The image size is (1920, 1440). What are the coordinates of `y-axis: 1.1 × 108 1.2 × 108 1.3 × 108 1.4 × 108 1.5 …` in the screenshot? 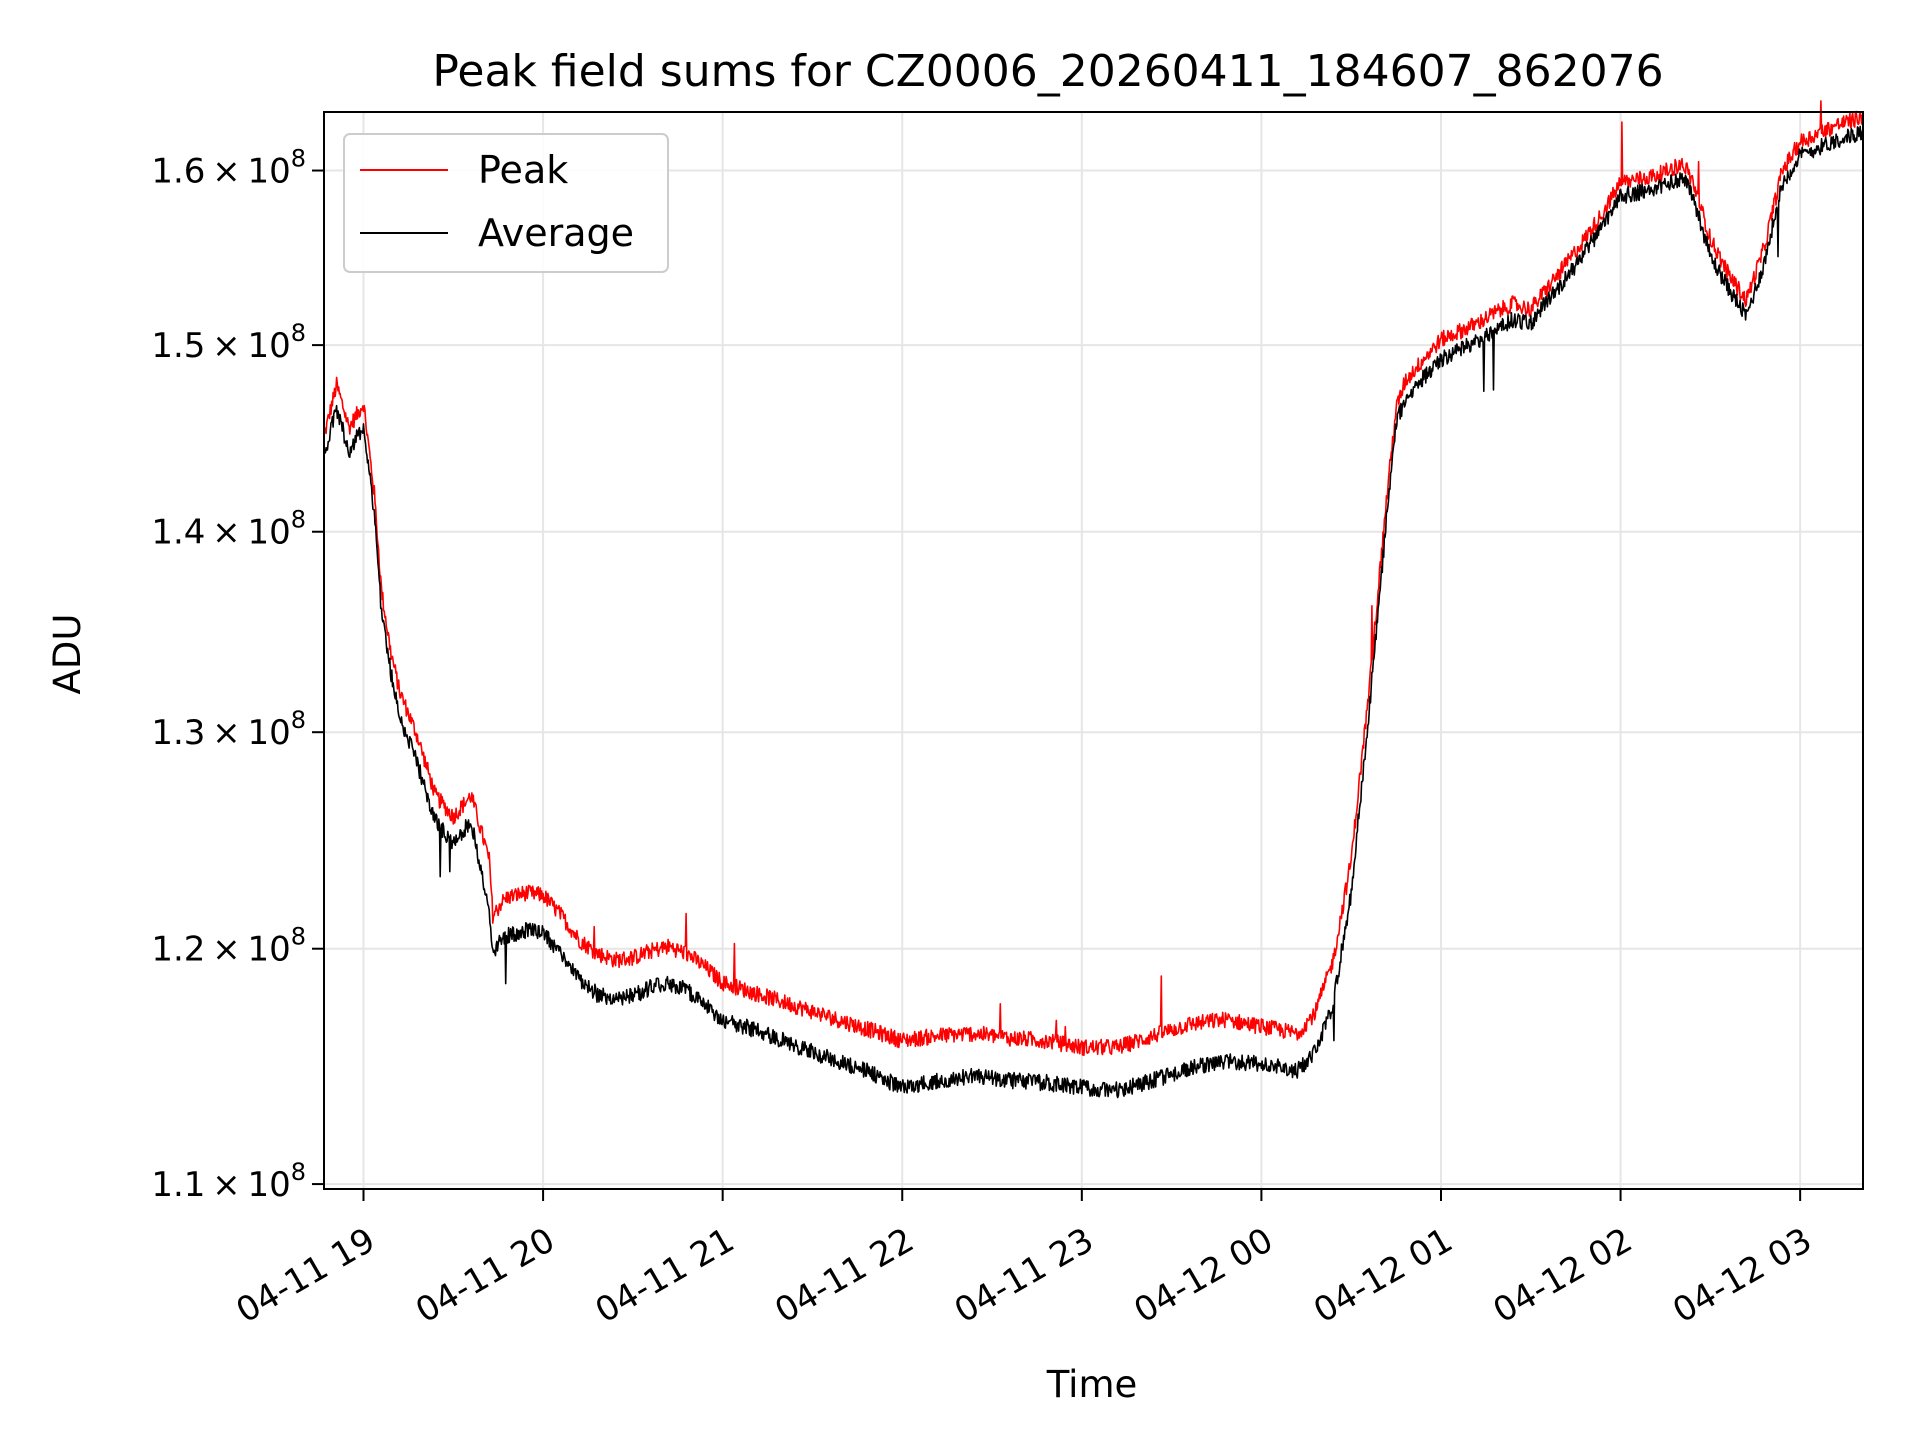 It's located at (237, 675).